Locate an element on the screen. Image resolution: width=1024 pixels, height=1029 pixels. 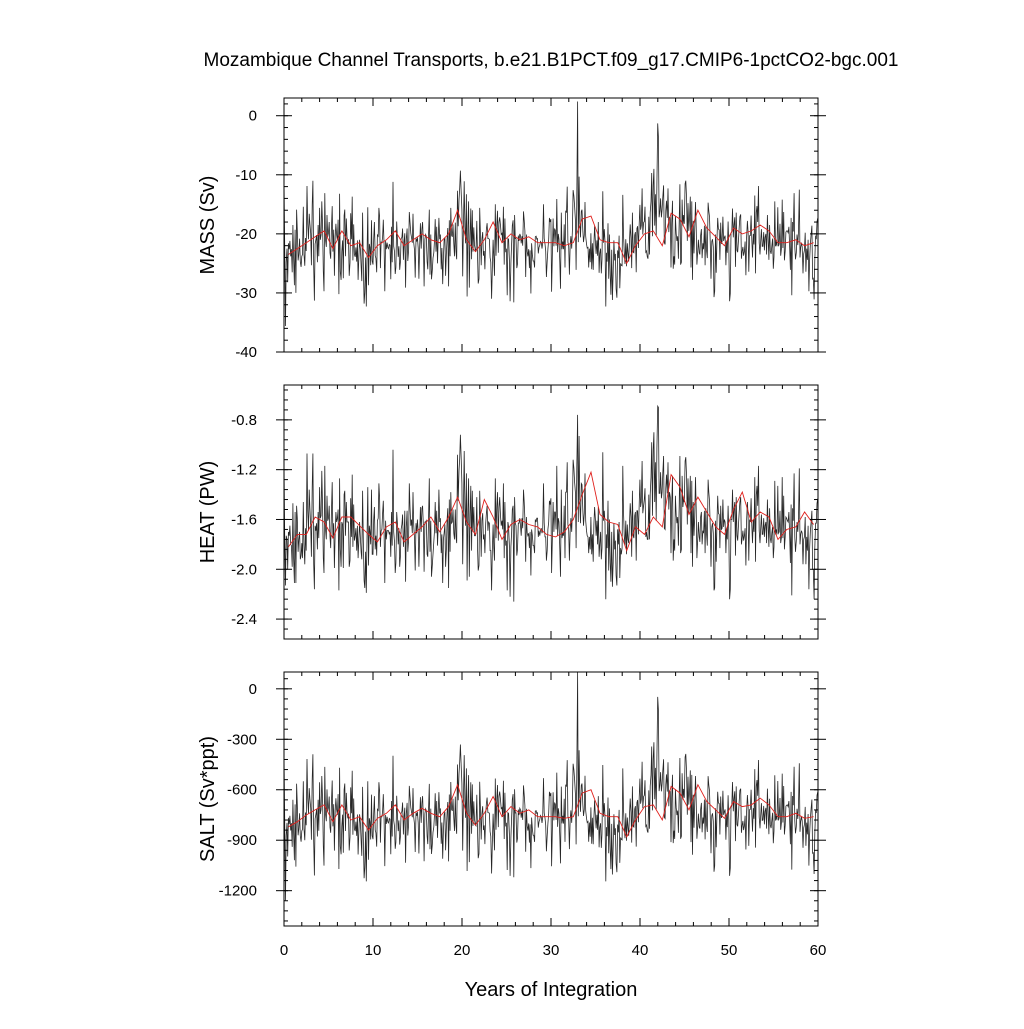
salt-y-axis-label: SALT (Sv*ppt) is located at coordinates (208, 799).